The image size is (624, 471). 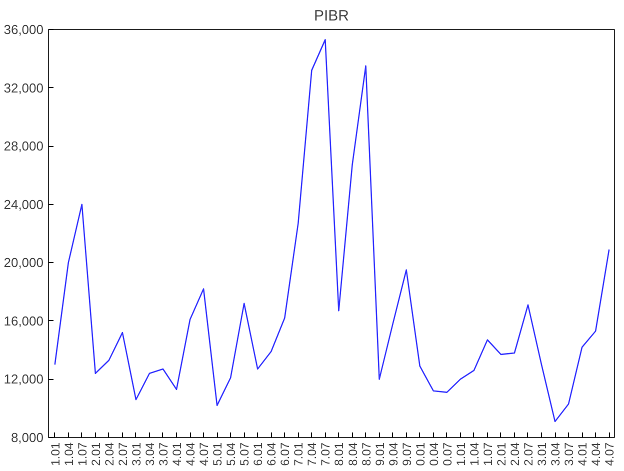 What do you see at coordinates (24, 29) in the screenshot?
I see `y-tick-label: 36,000` at bounding box center [24, 29].